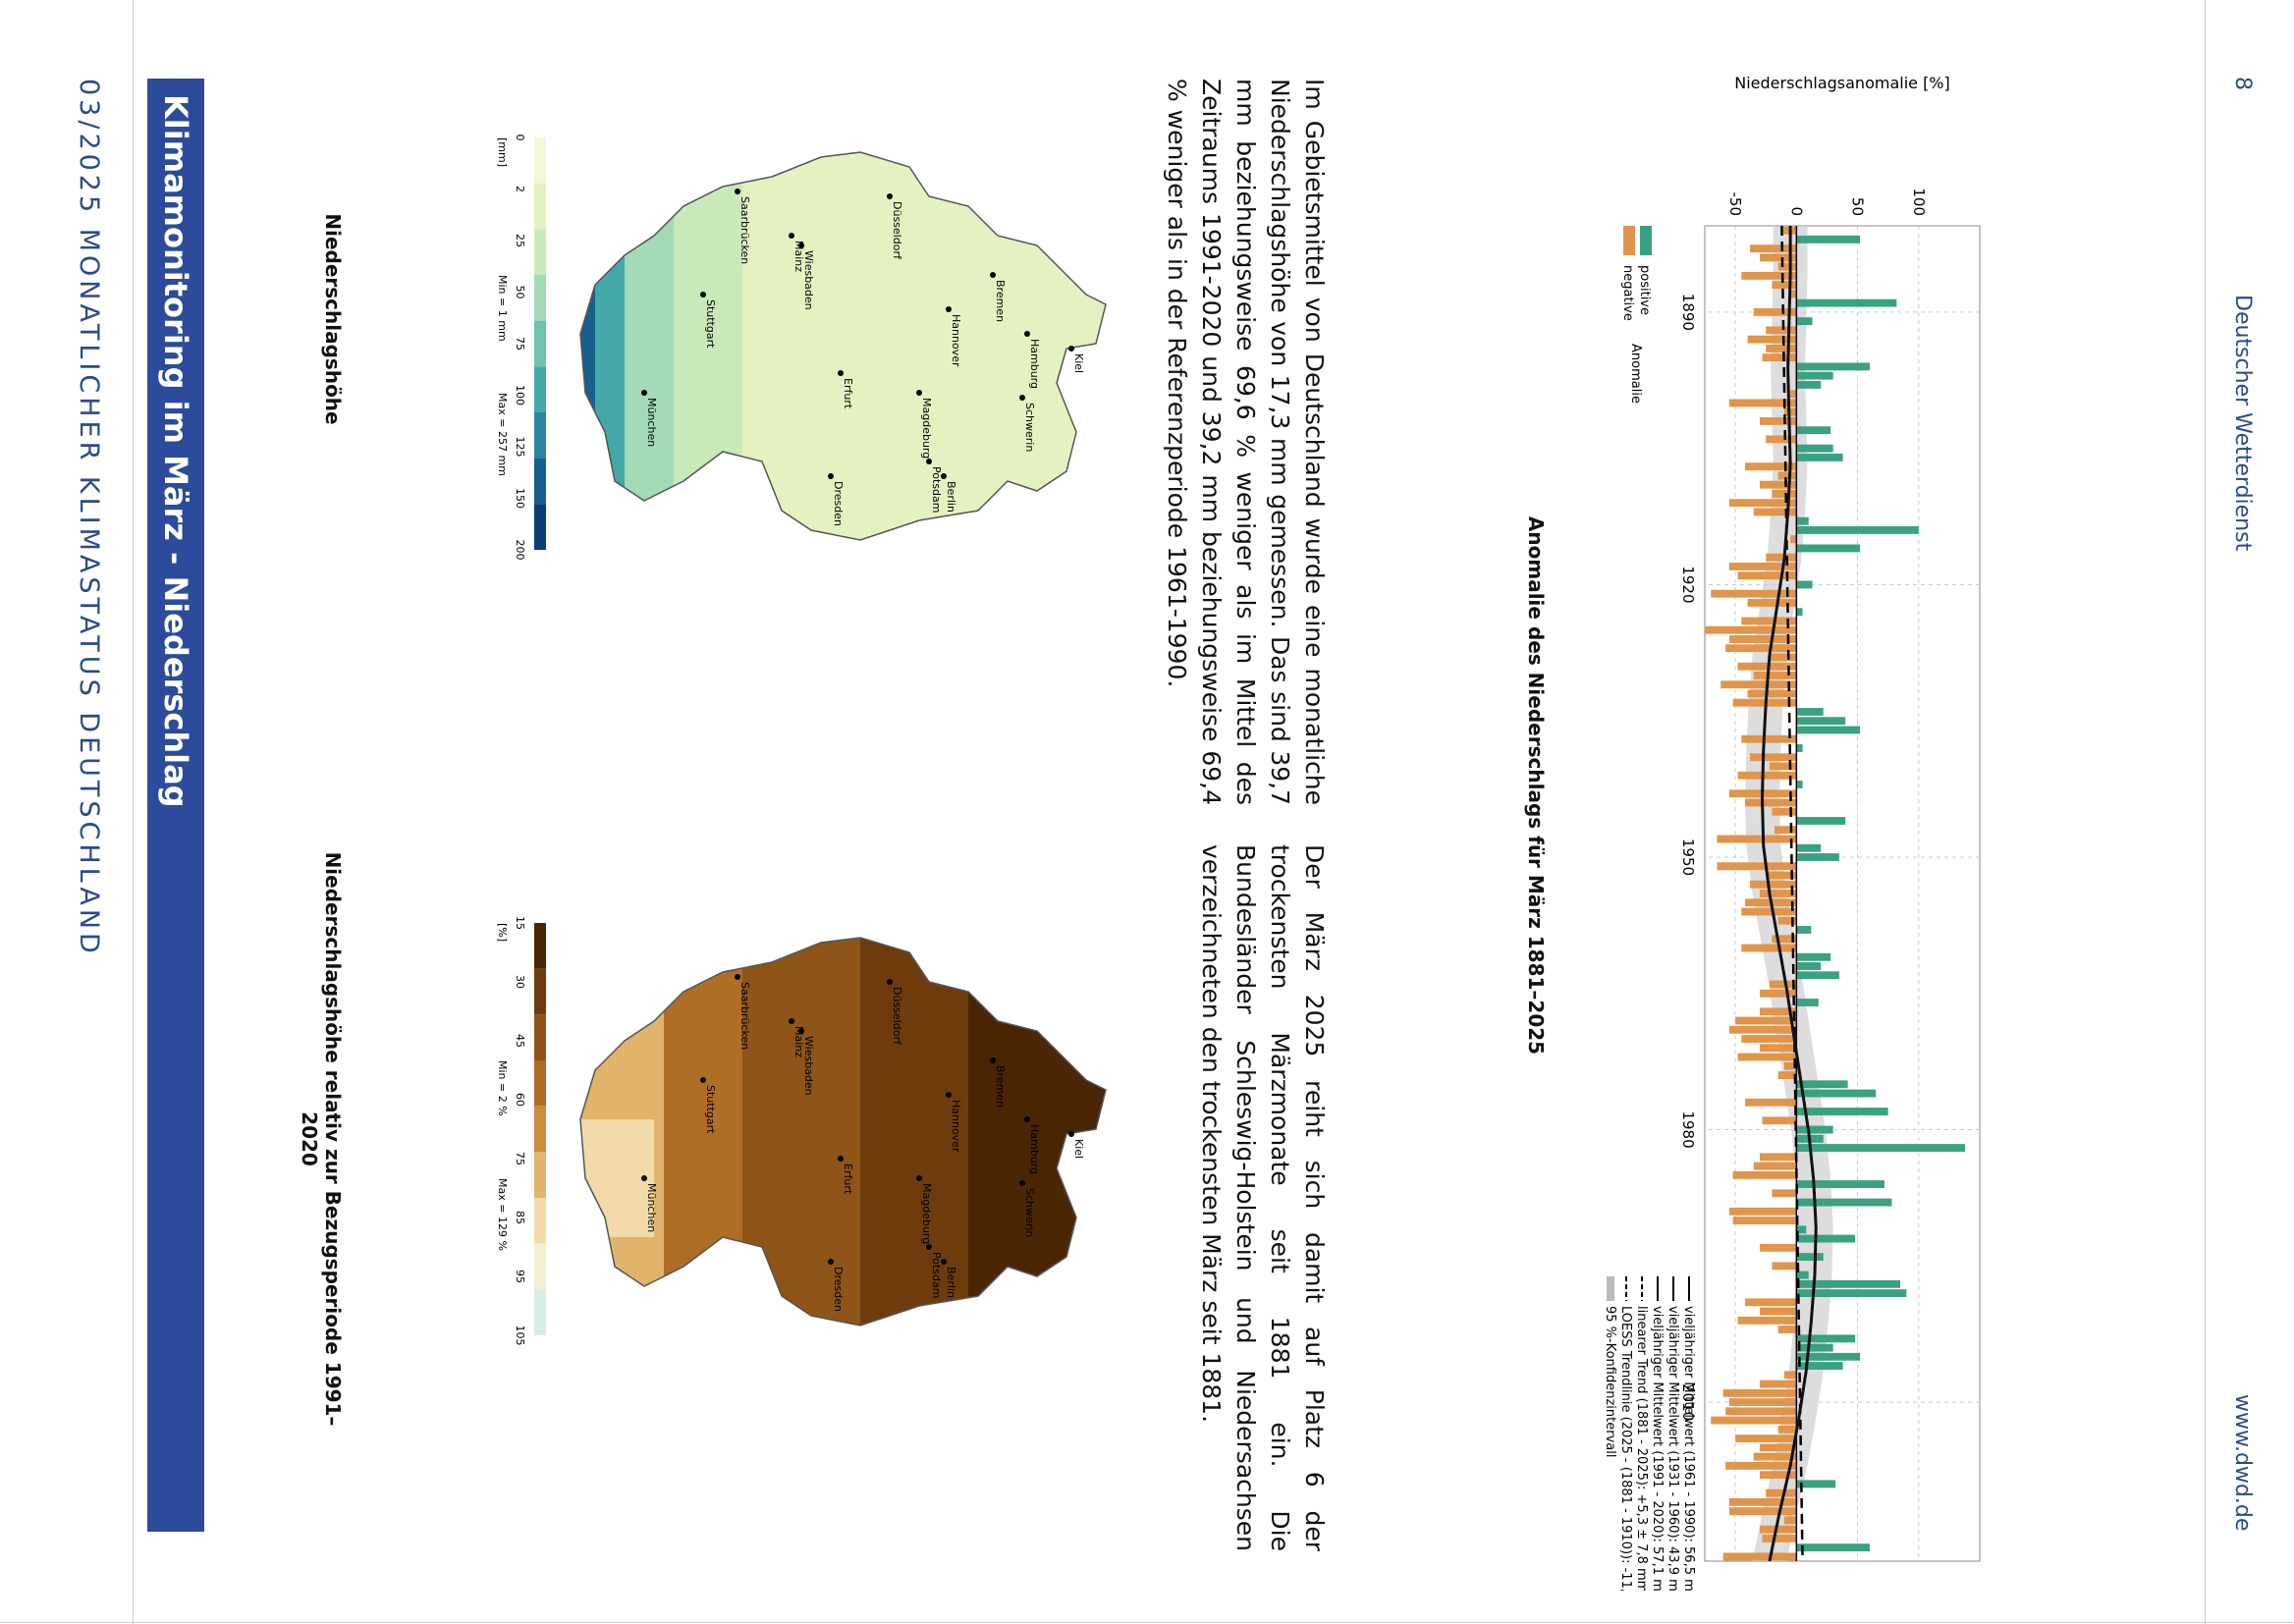 The image size is (2294, 1624). Describe the element at coordinates (1735, 204) in the screenshot. I see `y-tick-label: -50` at that location.